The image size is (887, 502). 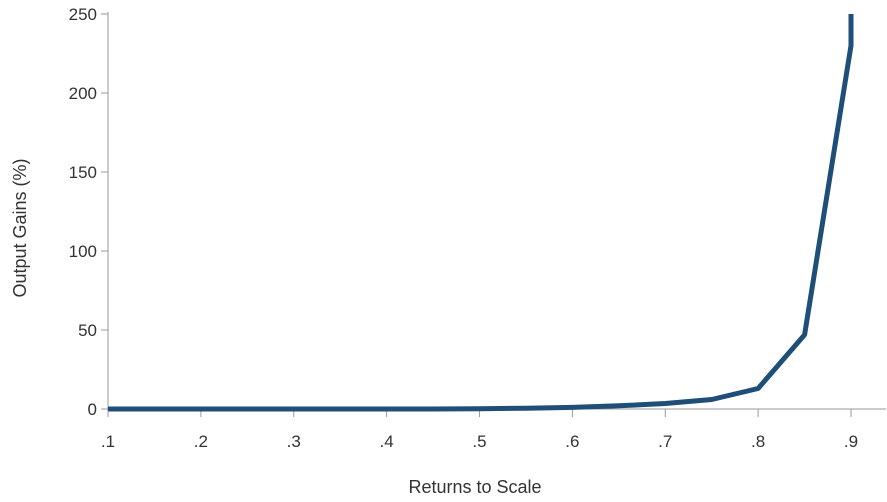 What do you see at coordinates (201, 441) in the screenshot?
I see `x-tick-label: .2` at bounding box center [201, 441].